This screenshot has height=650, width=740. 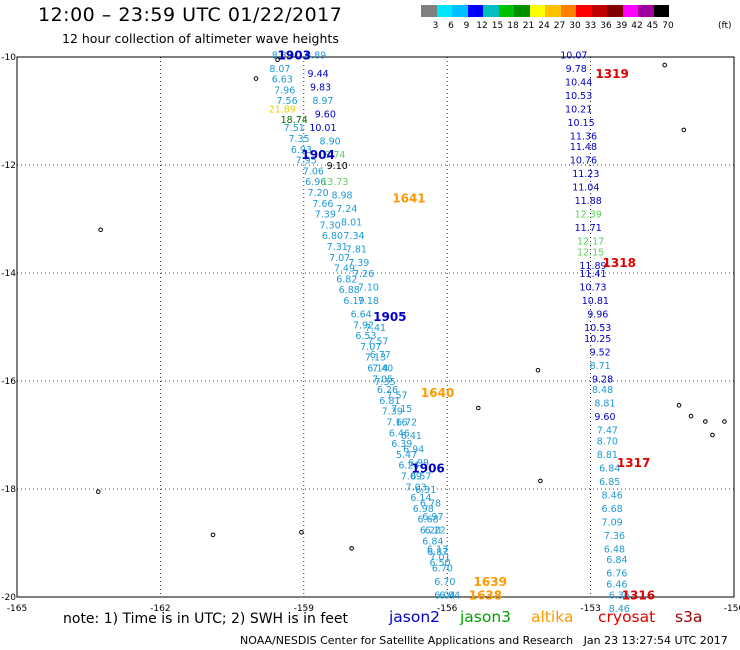 I want to click on wave-height-value: 7.15, so click(x=401, y=409).